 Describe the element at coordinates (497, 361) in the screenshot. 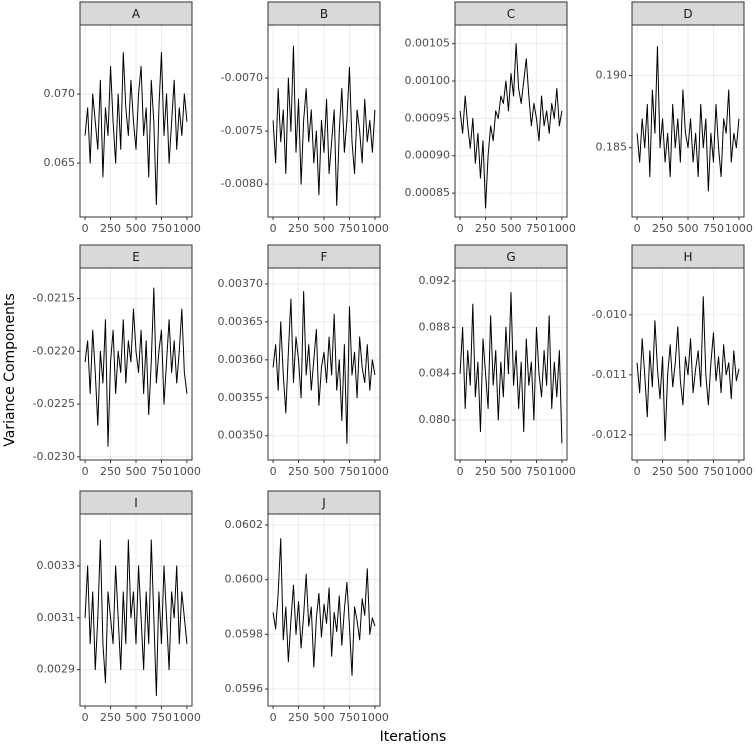

I see `panel: G 0.080 0.084 0.088 0.092 0 250 500 750 1000` at that location.